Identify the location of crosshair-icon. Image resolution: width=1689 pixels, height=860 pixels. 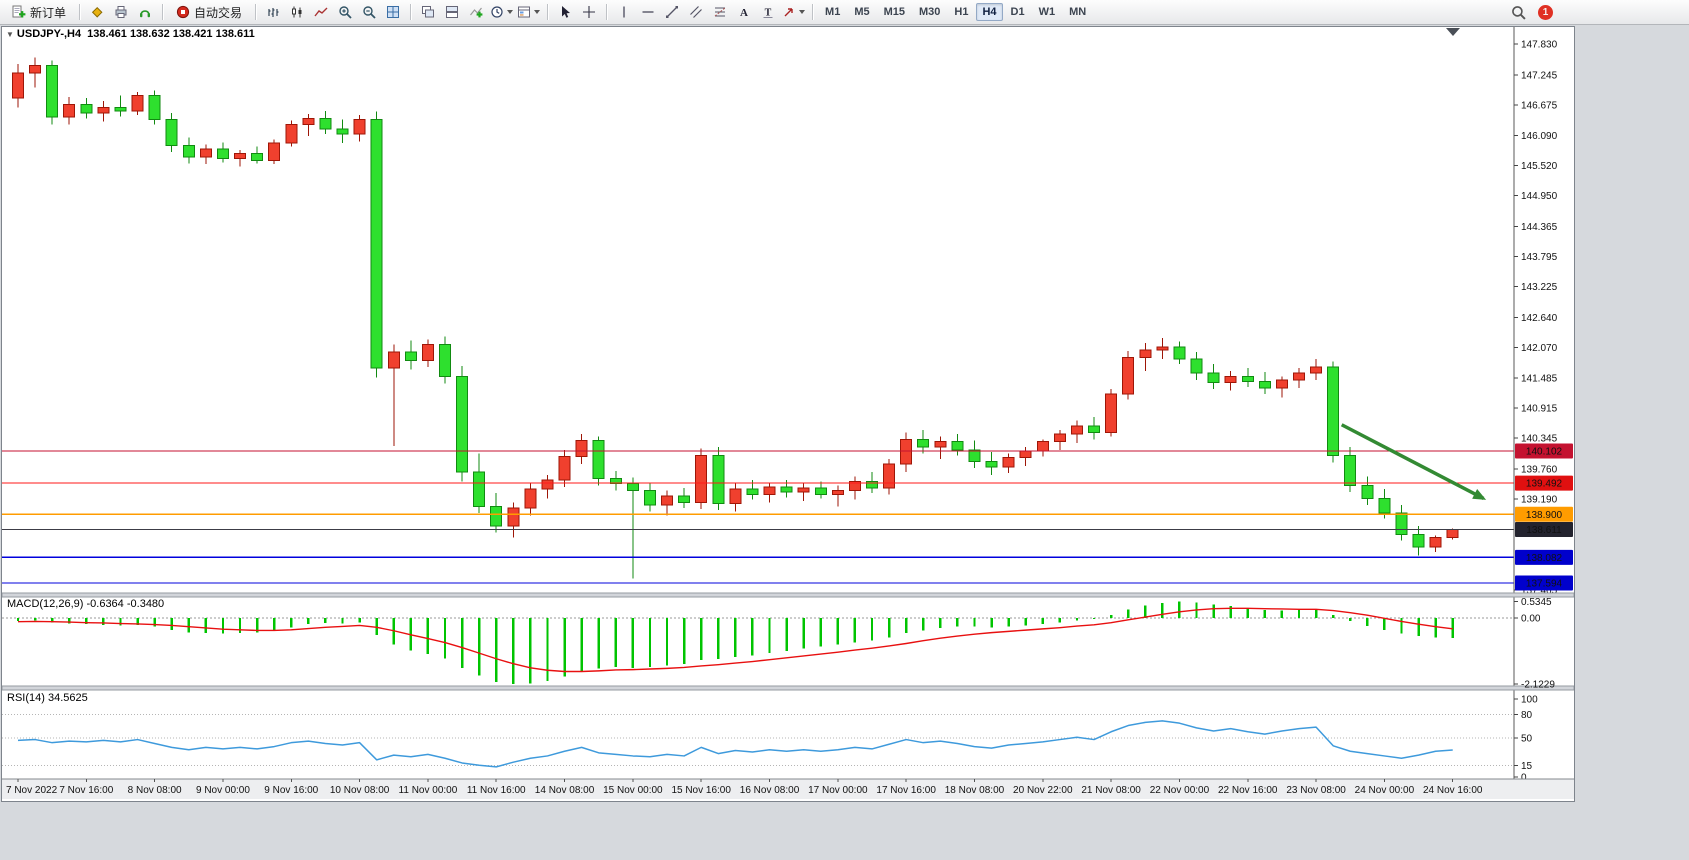
(589, 12).